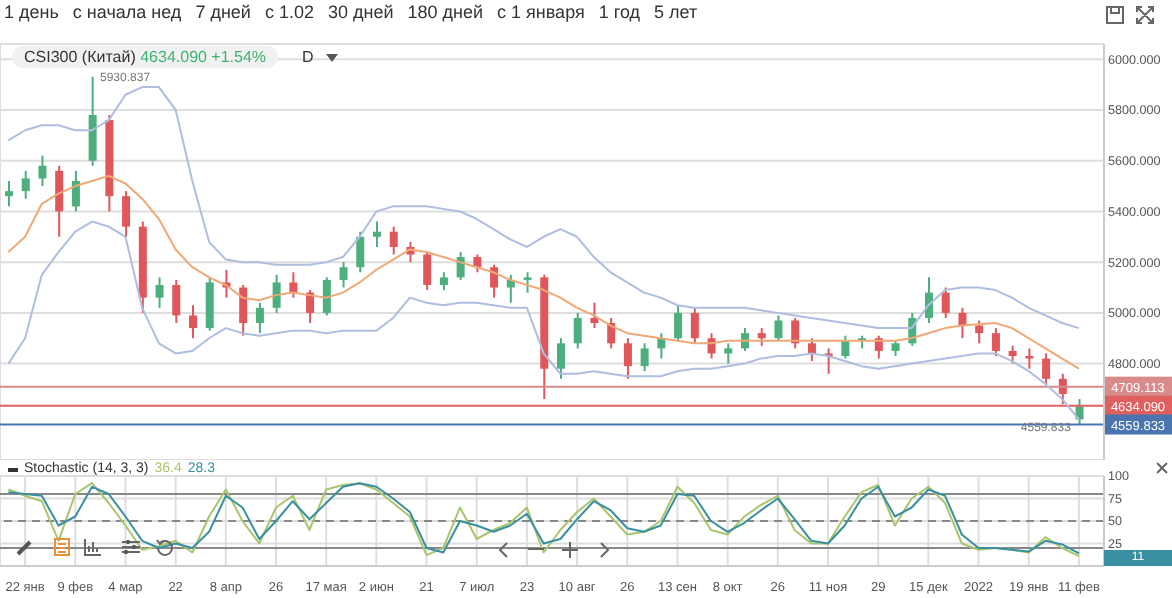 This screenshot has height=598, width=1172. I want to click on chart-subtitle: 4634.090 +1.54%, so click(203, 57).